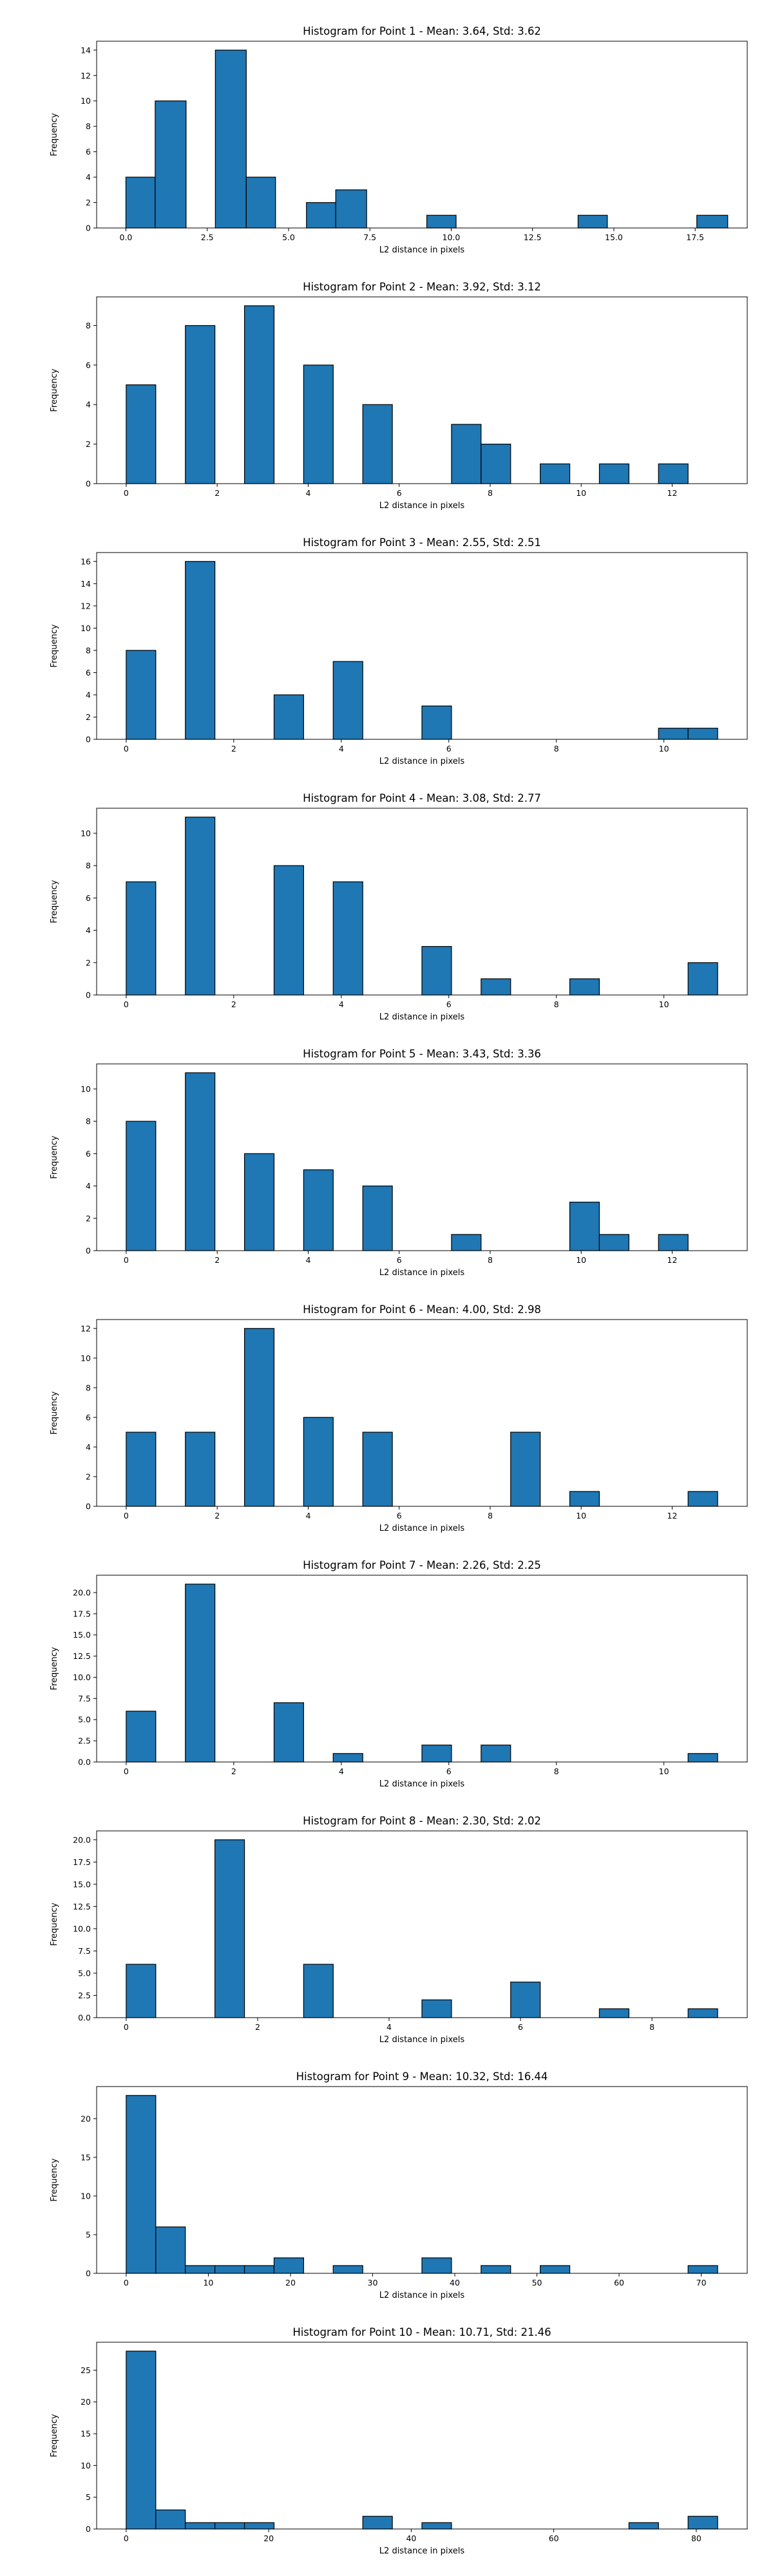 The height and width of the screenshot is (2576, 773). What do you see at coordinates (373, 2282) in the screenshot?
I see `x-tick-label: 30` at bounding box center [373, 2282].